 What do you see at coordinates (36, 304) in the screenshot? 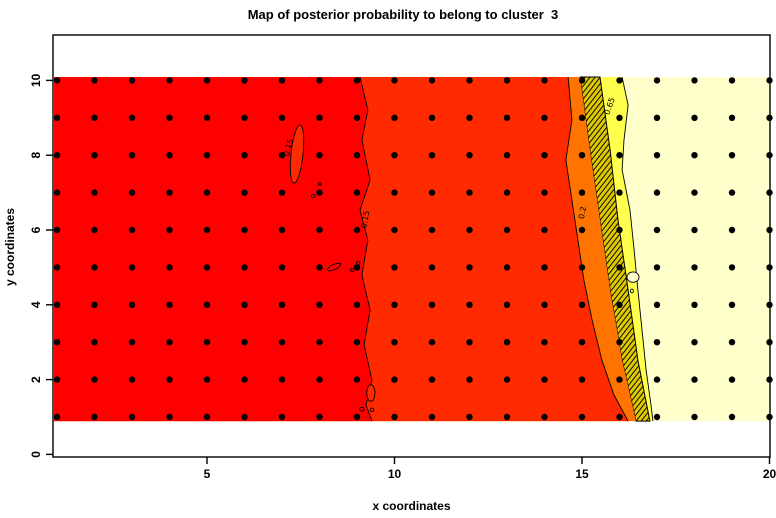
I see `y-axis-tick-label: 4` at bounding box center [36, 304].